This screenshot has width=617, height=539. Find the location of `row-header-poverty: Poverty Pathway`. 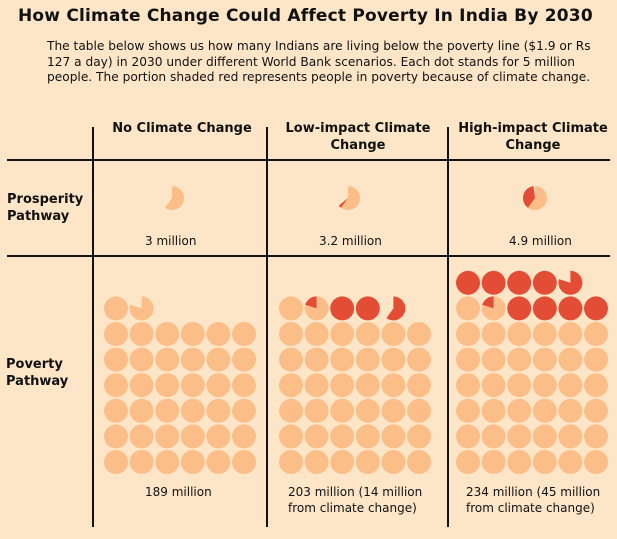

row-header-poverty: Poverty Pathway is located at coordinates (37, 373).